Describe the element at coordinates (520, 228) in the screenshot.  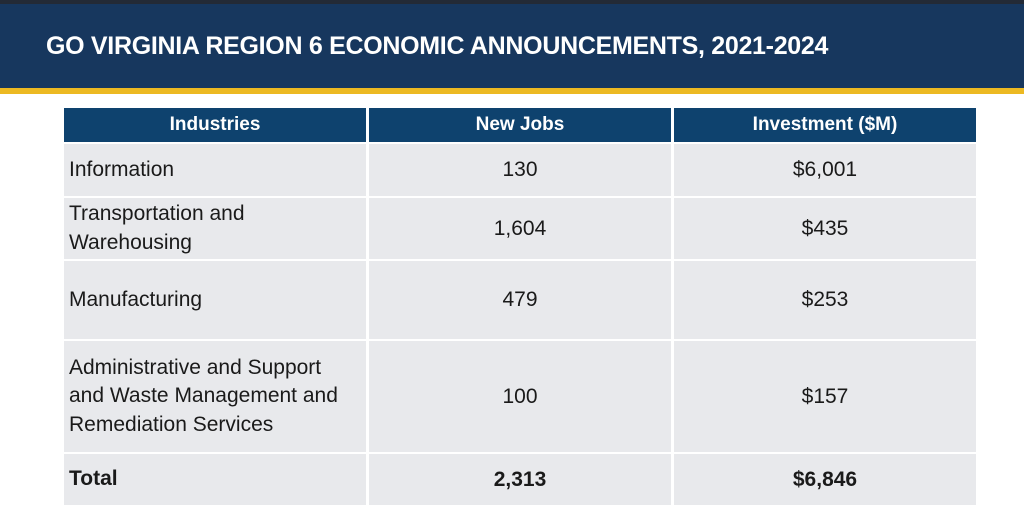
I see `table-row-2-new-jobs: 1,604` at that location.